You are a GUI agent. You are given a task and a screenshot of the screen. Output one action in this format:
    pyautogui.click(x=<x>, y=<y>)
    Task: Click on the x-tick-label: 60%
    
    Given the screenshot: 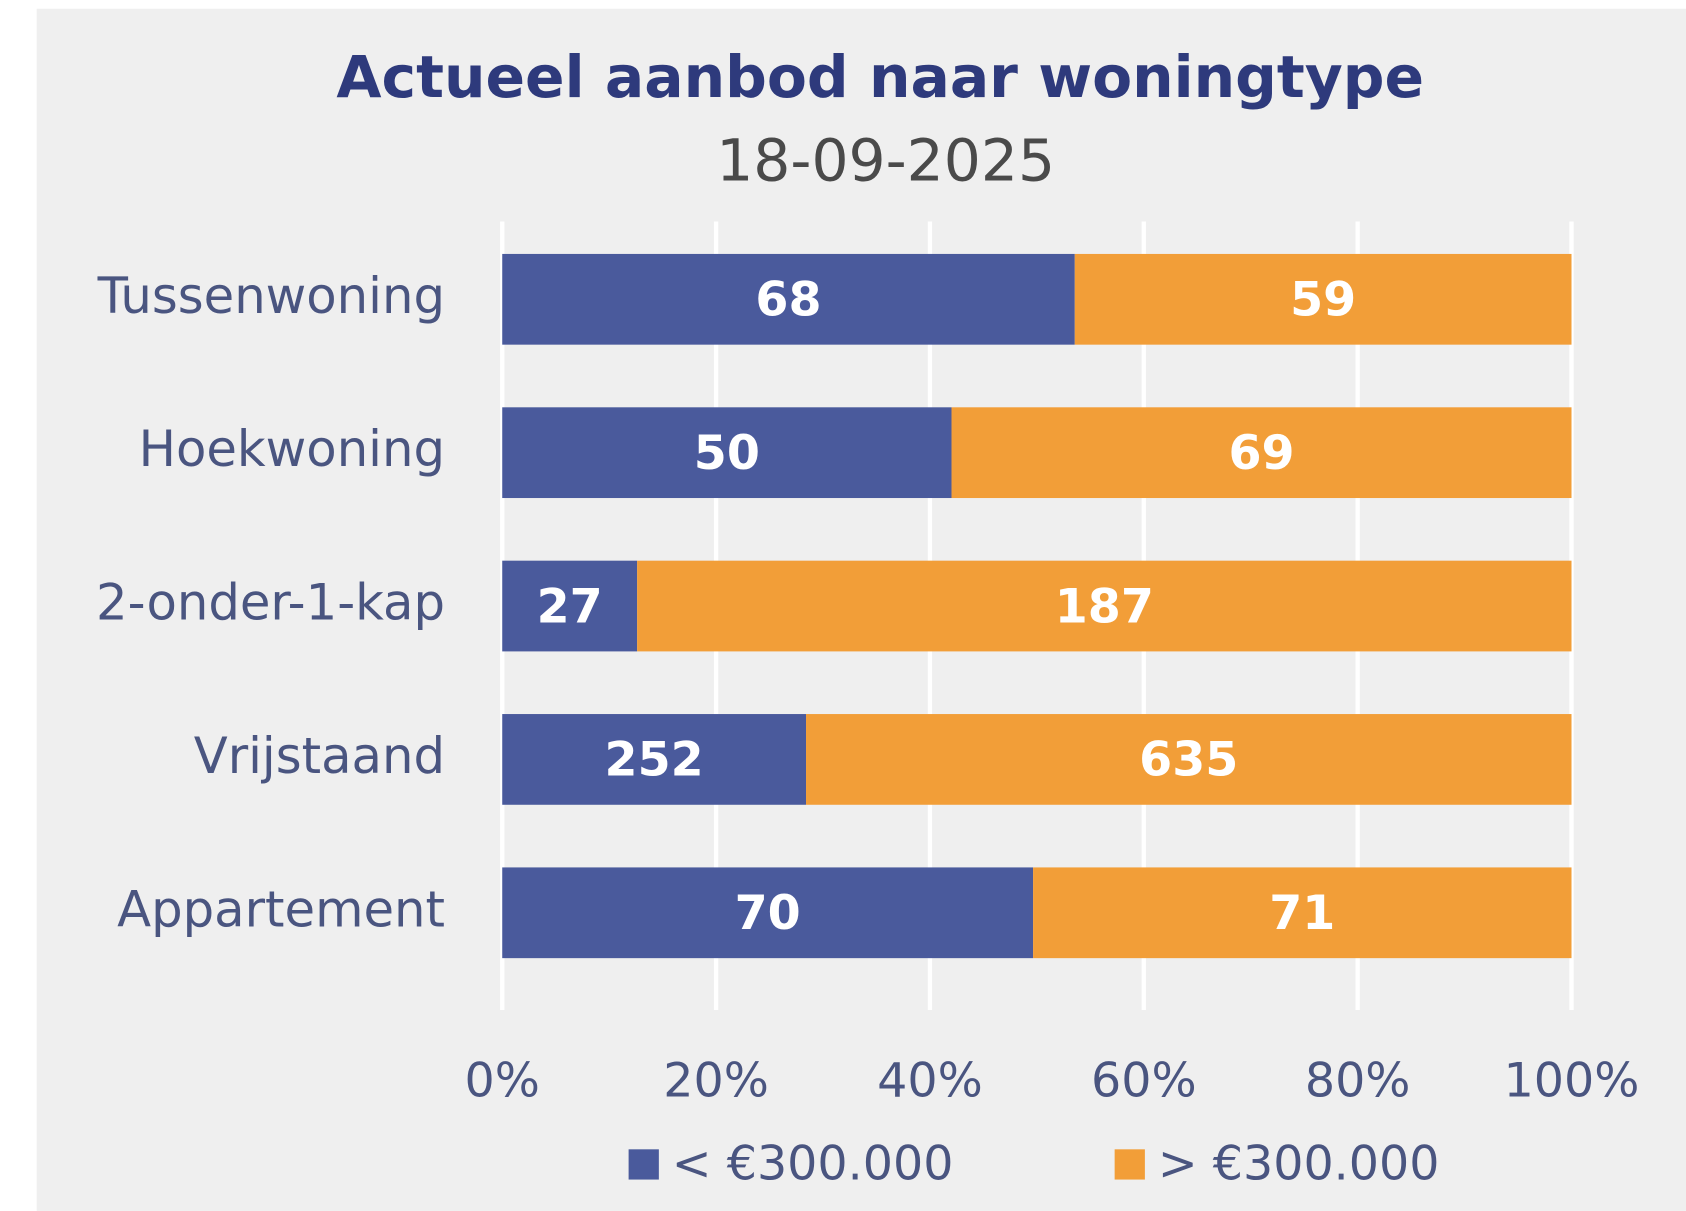 What is the action you would take?
    pyautogui.click(x=1144, y=1080)
    